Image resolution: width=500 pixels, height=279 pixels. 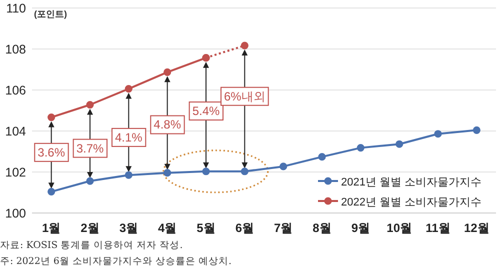 I want to click on x-tick-label: 5월, so click(x=206, y=228).